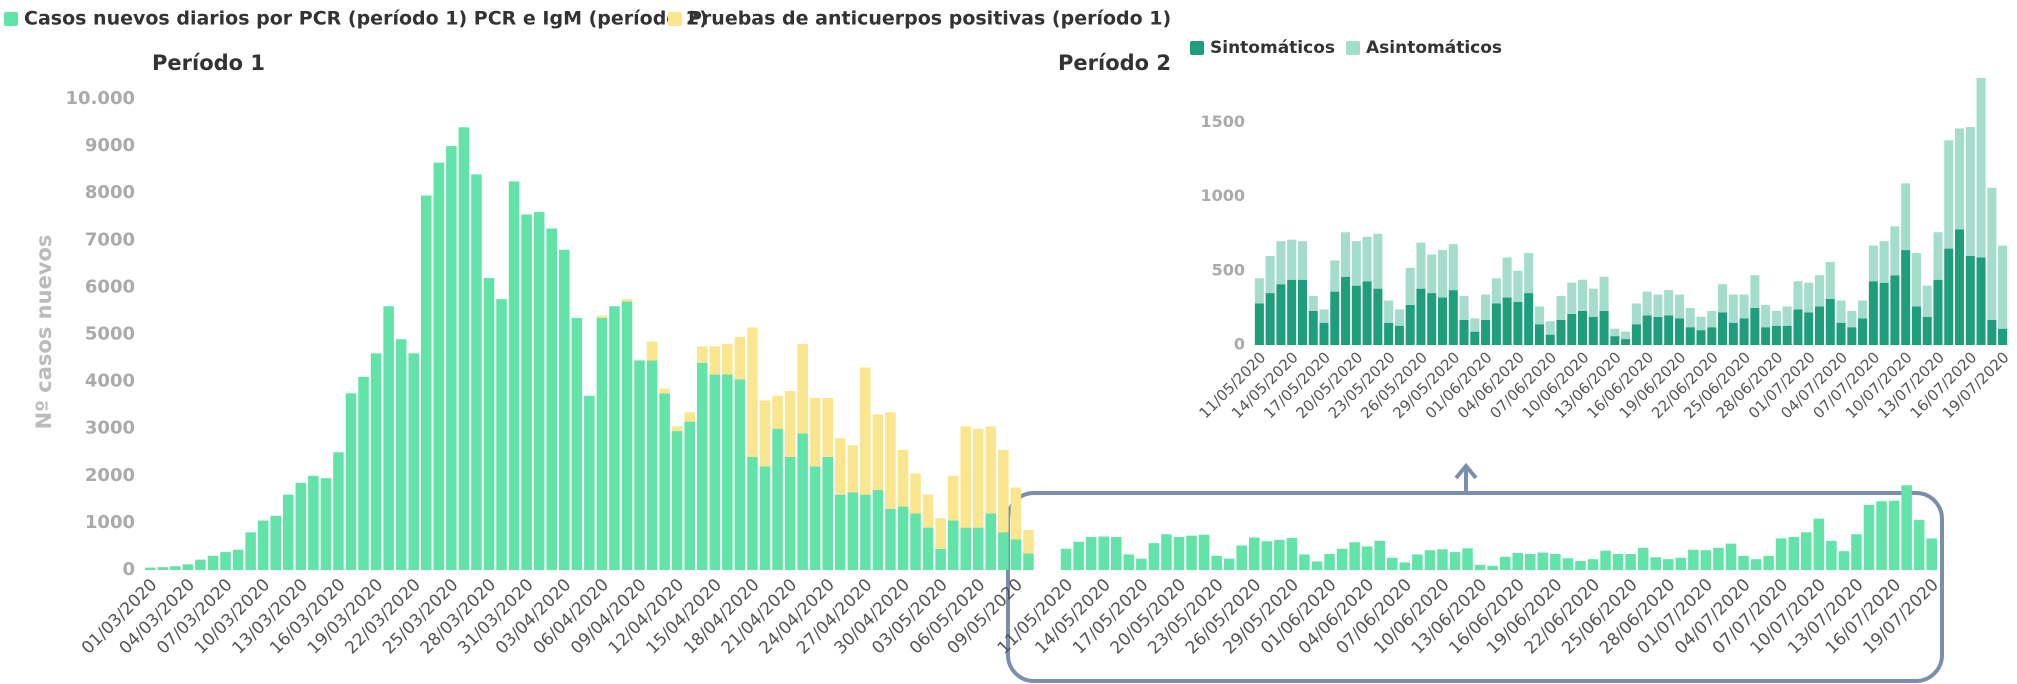 The height and width of the screenshot is (684, 2017). Describe the element at coordinates (110, 428) in the screenshot. I see `y-tick-label: 3000` at that location.